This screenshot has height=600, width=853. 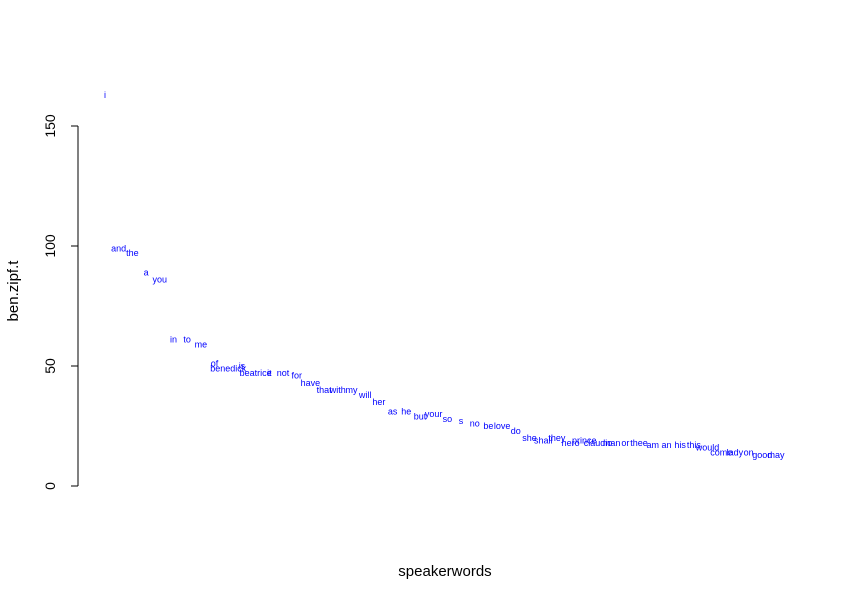 What do you see at coordinates (132, 253) in the screenshot?
I see `word-point: the` at bounding box center [132, 253].